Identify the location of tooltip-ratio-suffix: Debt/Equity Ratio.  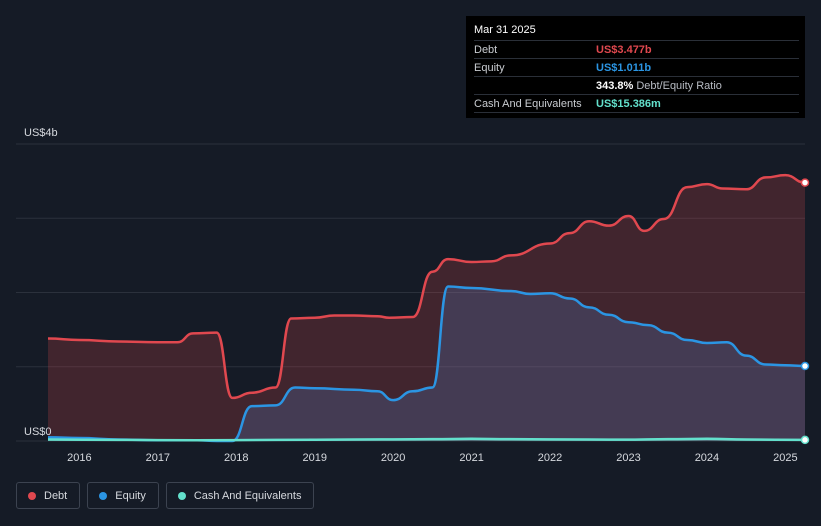
(679, 85).